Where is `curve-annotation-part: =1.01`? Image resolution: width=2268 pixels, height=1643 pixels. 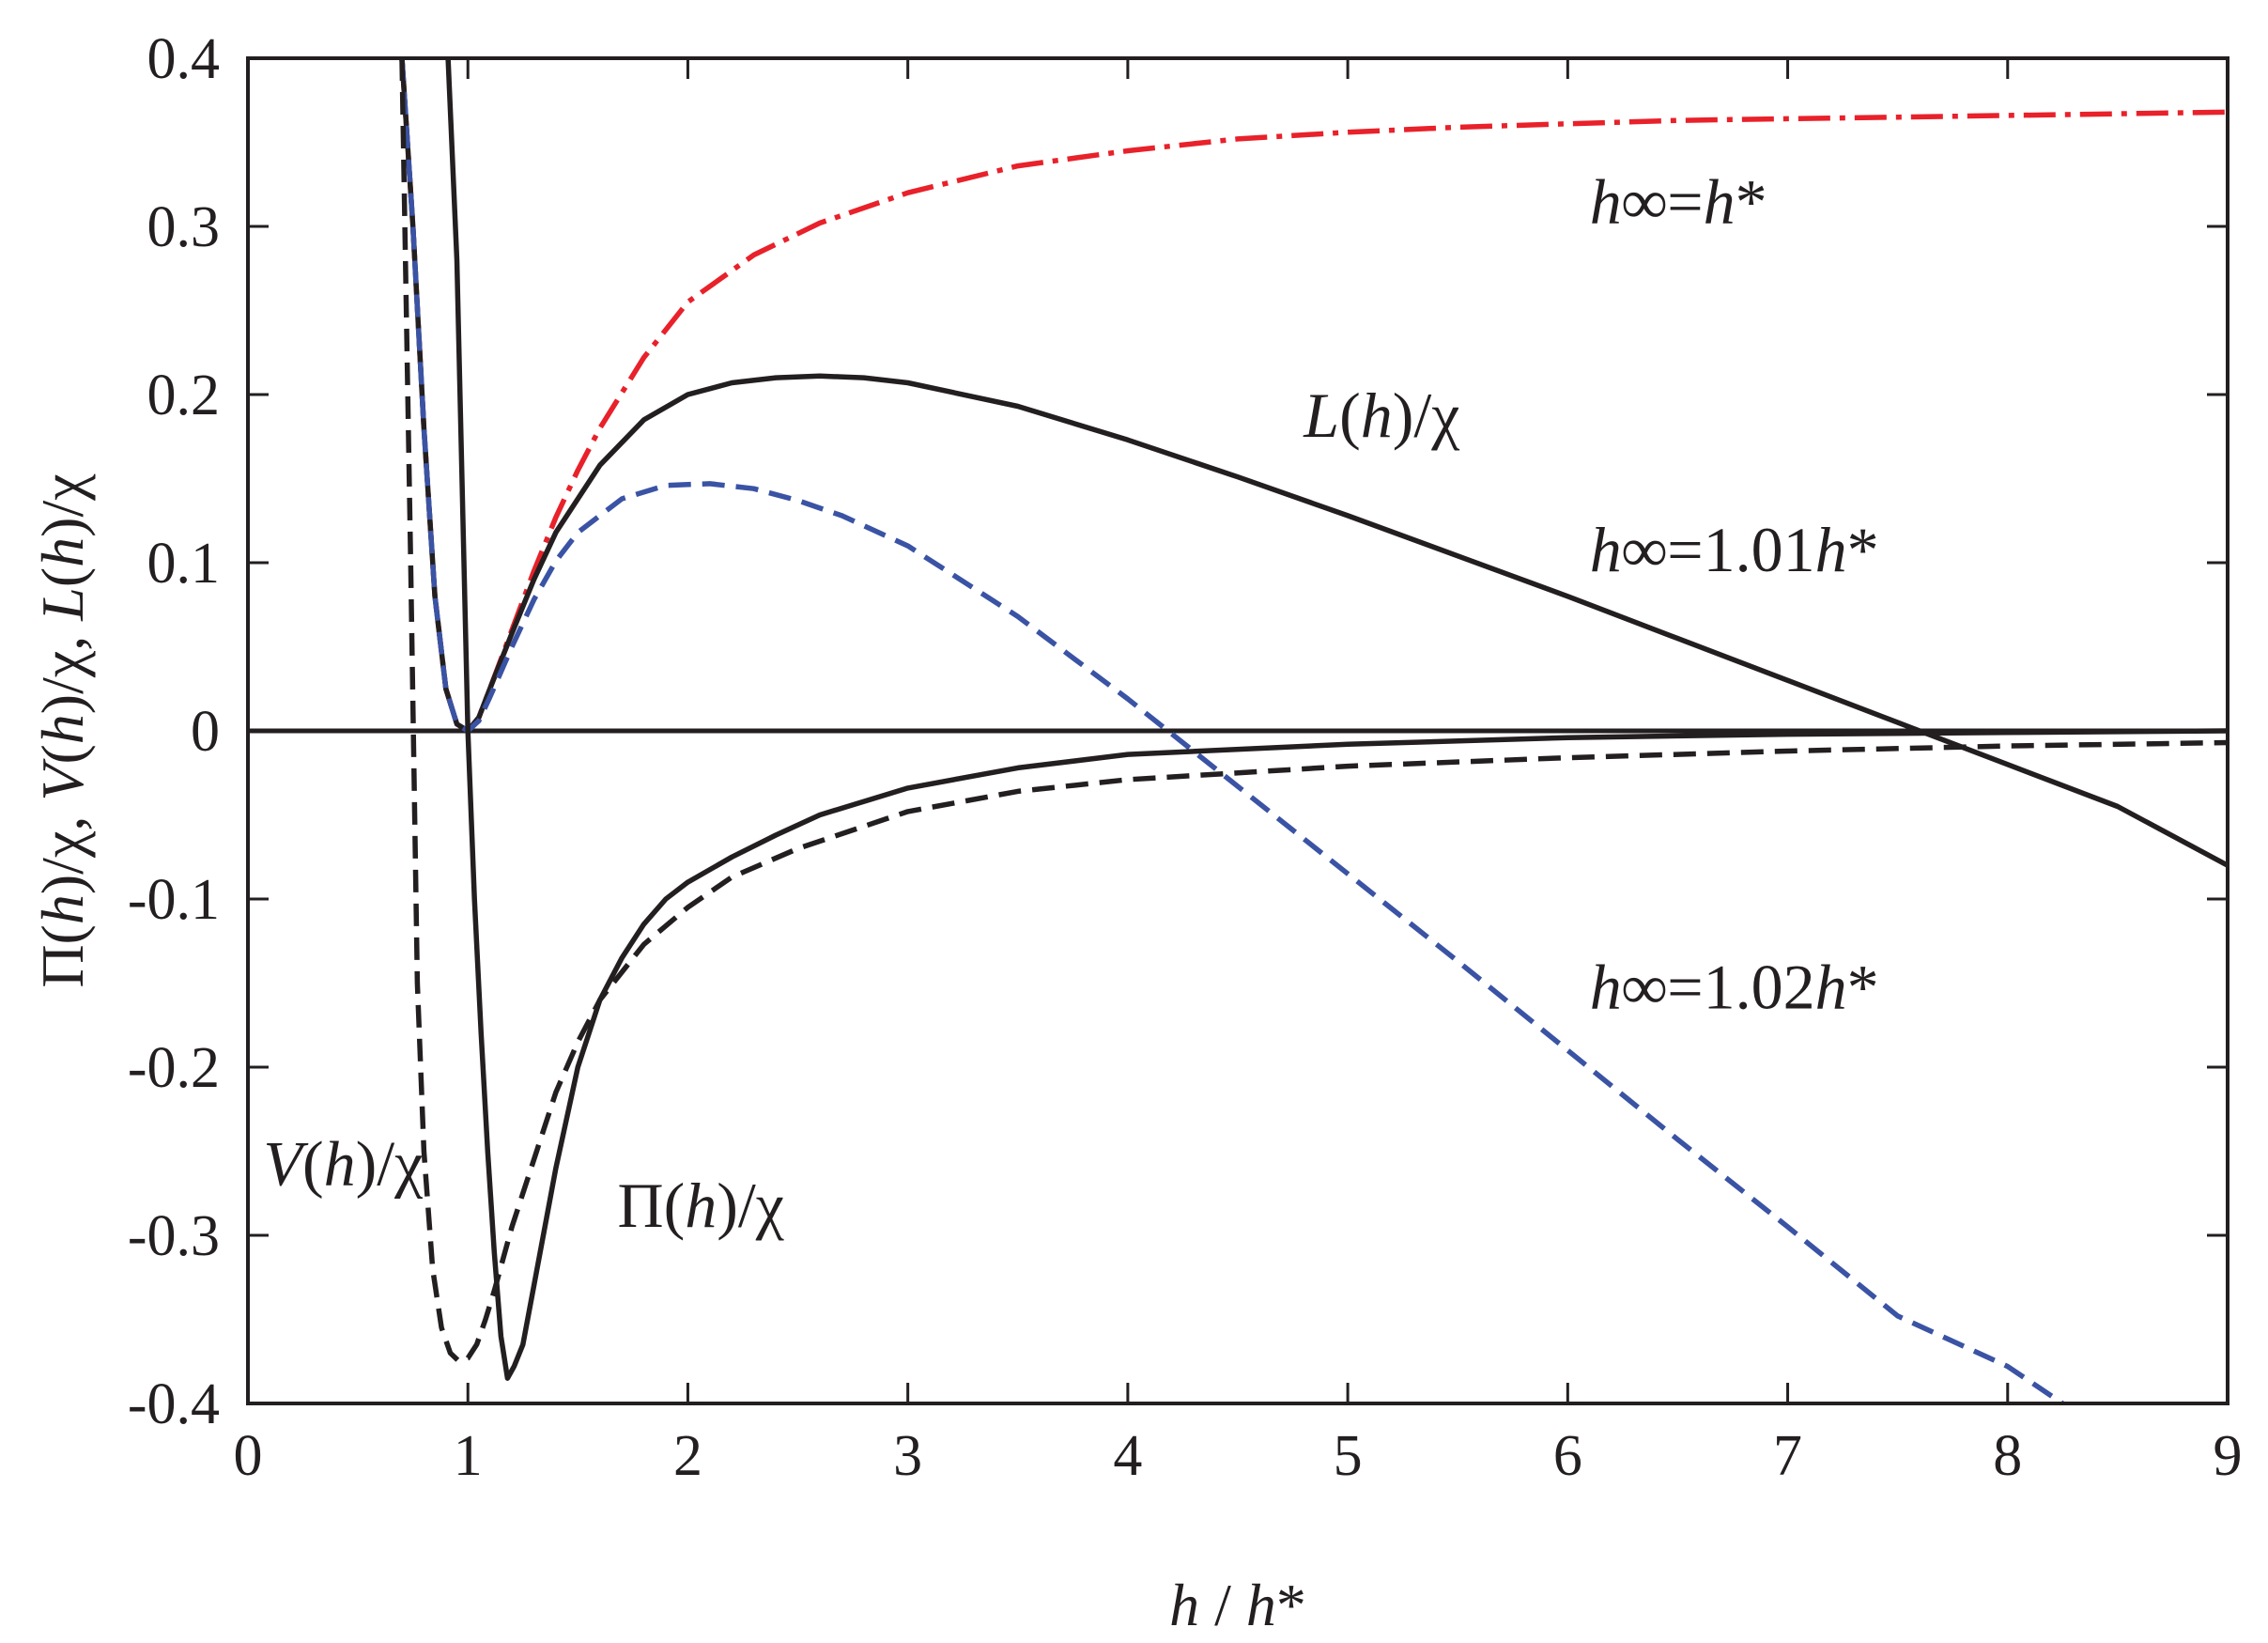 curve-annotation-part: =1.01 is located at coordinates (1740, 549).